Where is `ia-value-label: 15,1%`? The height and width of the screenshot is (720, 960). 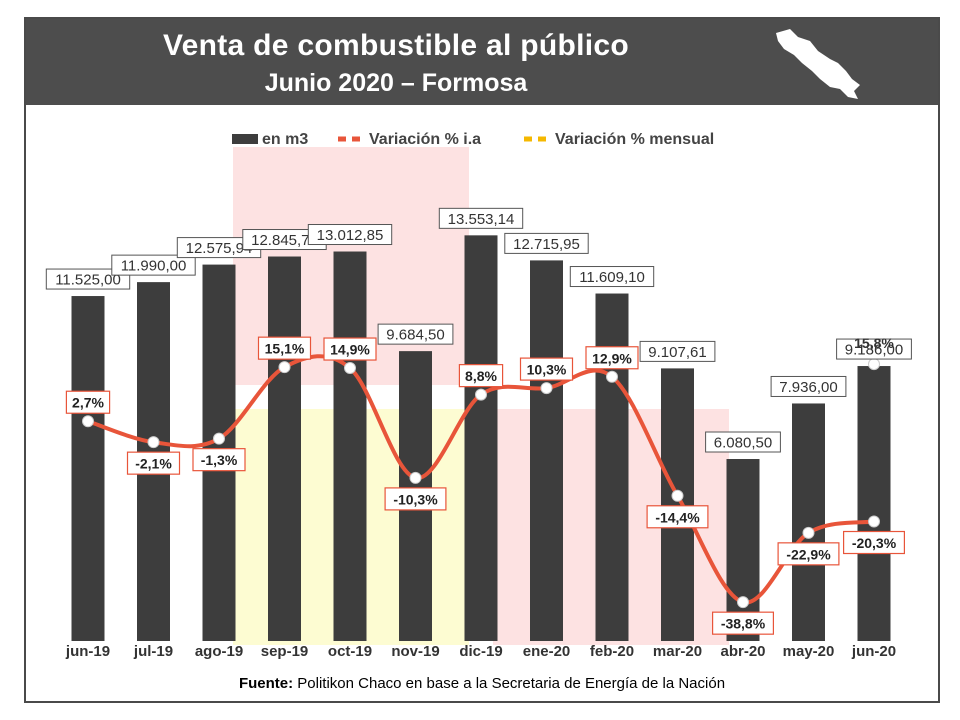 ia-value-label: 15,1% is located at coordinates (284, 348).